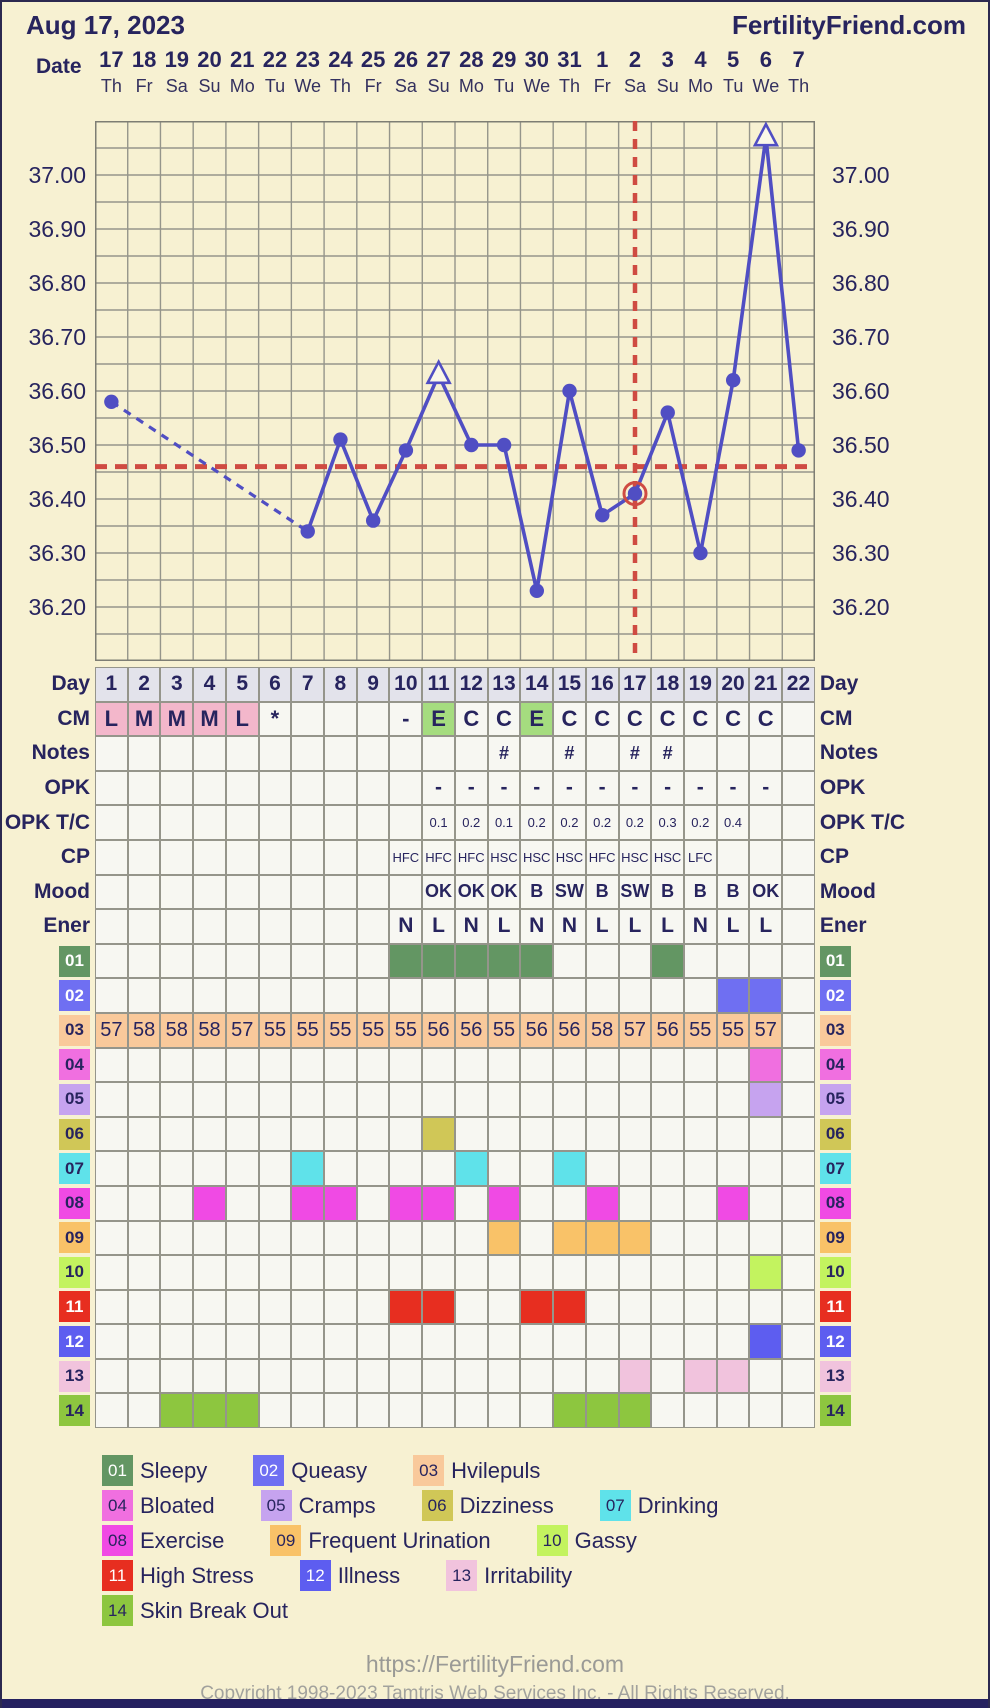  Describe the element at coordinates (861, 391) in the screenshot. I see `y-axis-label-right: 36.60` at that location.